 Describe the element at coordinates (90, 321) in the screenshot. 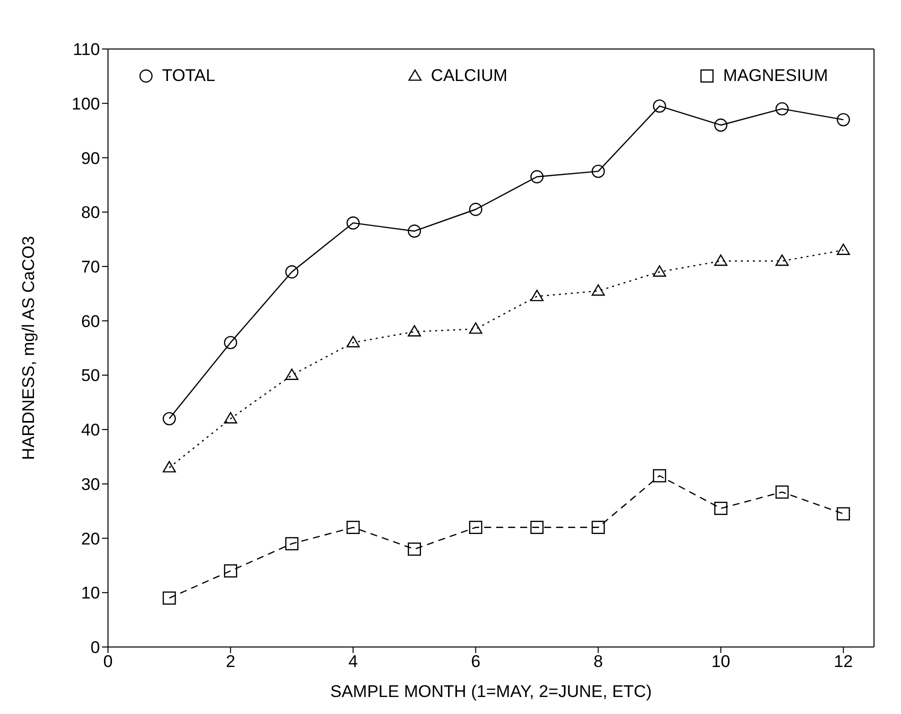

I see `y-tick-label: 60` at that location.